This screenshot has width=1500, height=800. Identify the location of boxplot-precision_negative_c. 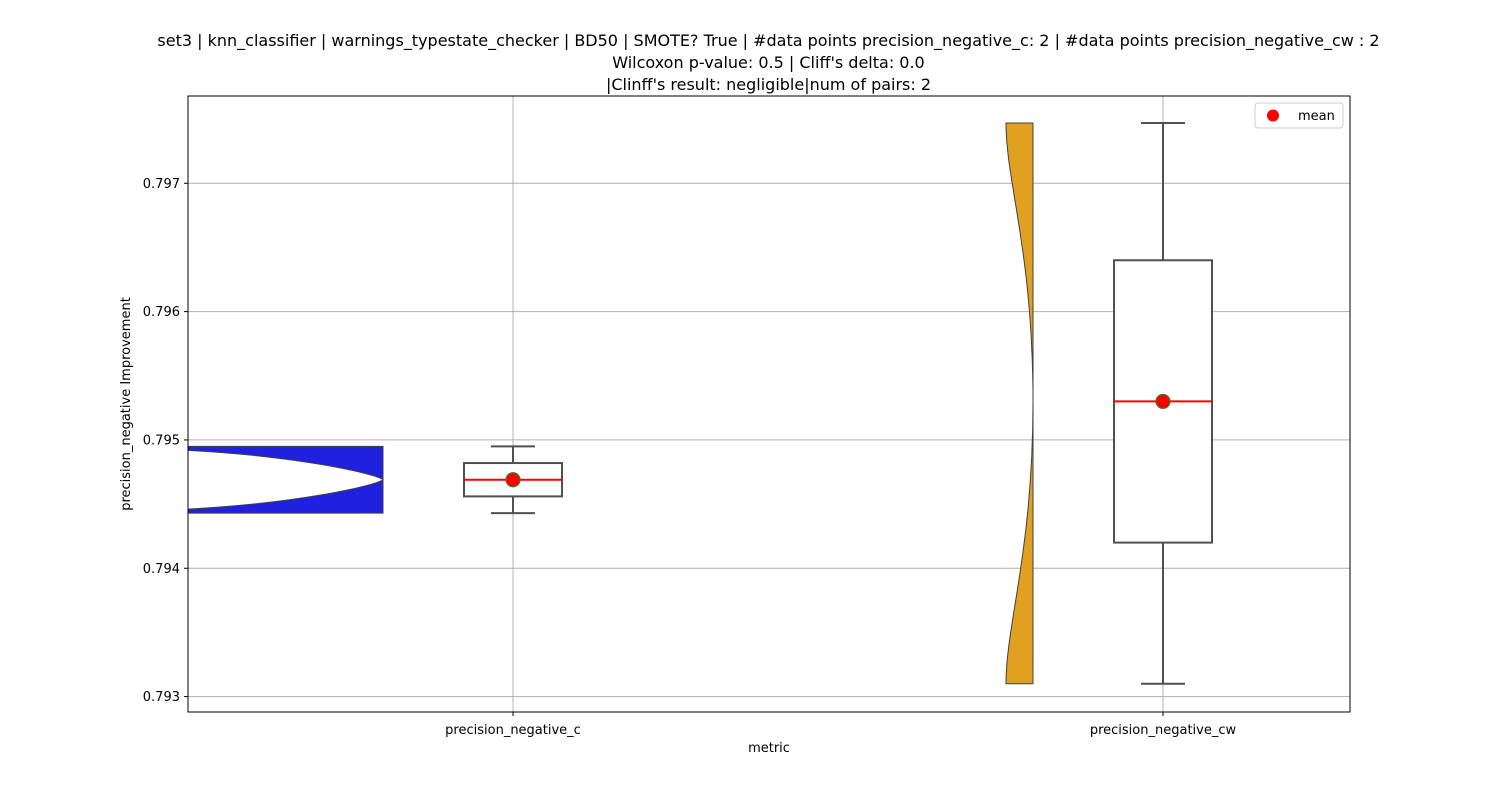
(513, 480).